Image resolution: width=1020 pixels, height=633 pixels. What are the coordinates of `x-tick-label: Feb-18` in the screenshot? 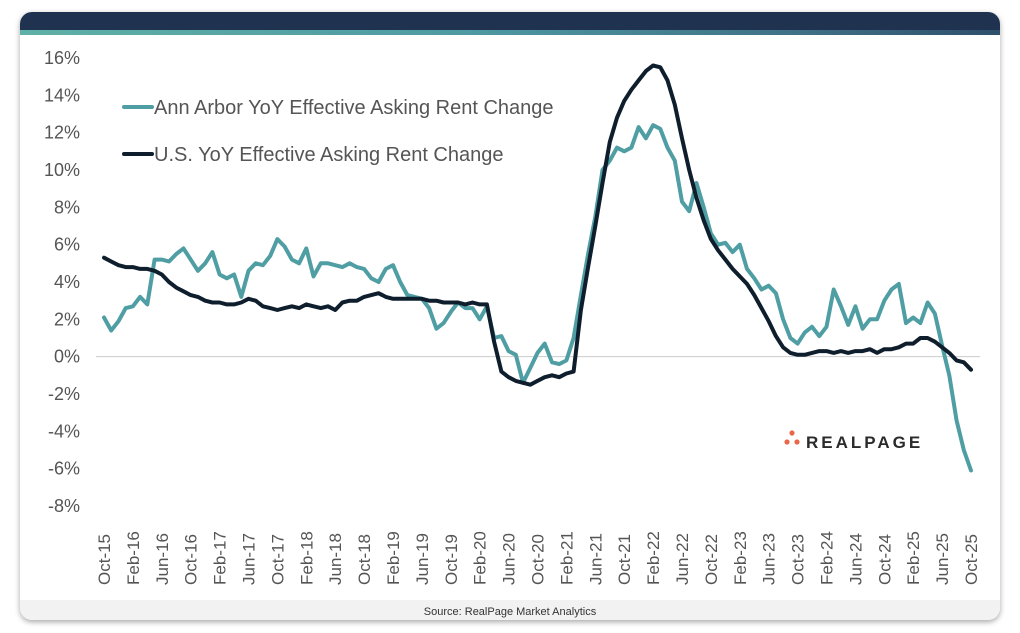 It's located at (306, 558).